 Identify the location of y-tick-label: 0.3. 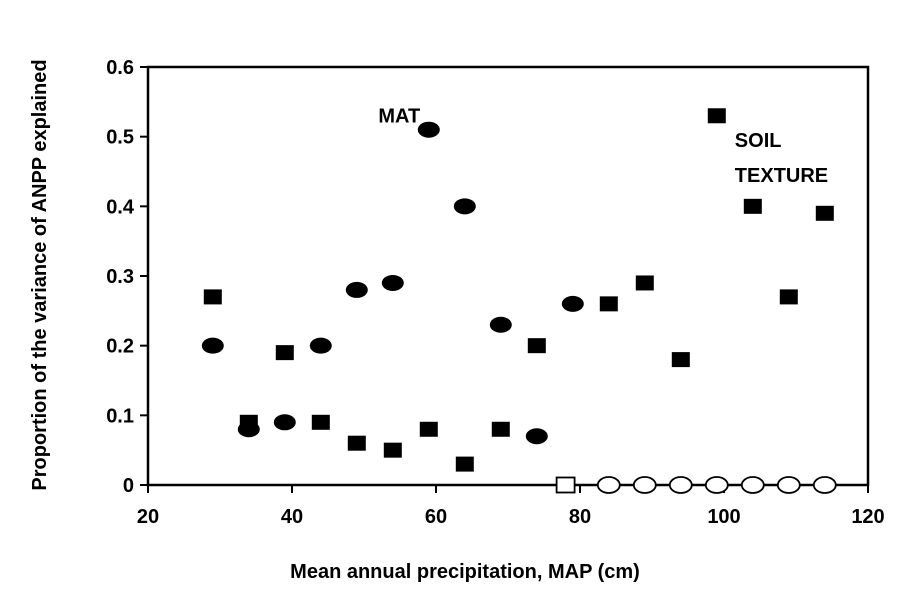
(120, 277).